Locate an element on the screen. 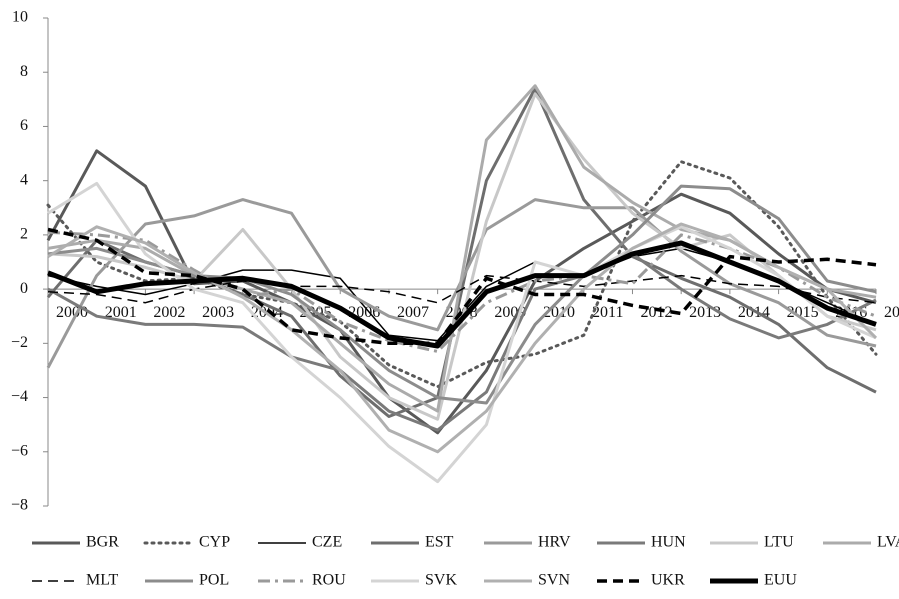 This screenshot has height=599, width=899. legend-label: MLT is located at coordinates (102, 580).